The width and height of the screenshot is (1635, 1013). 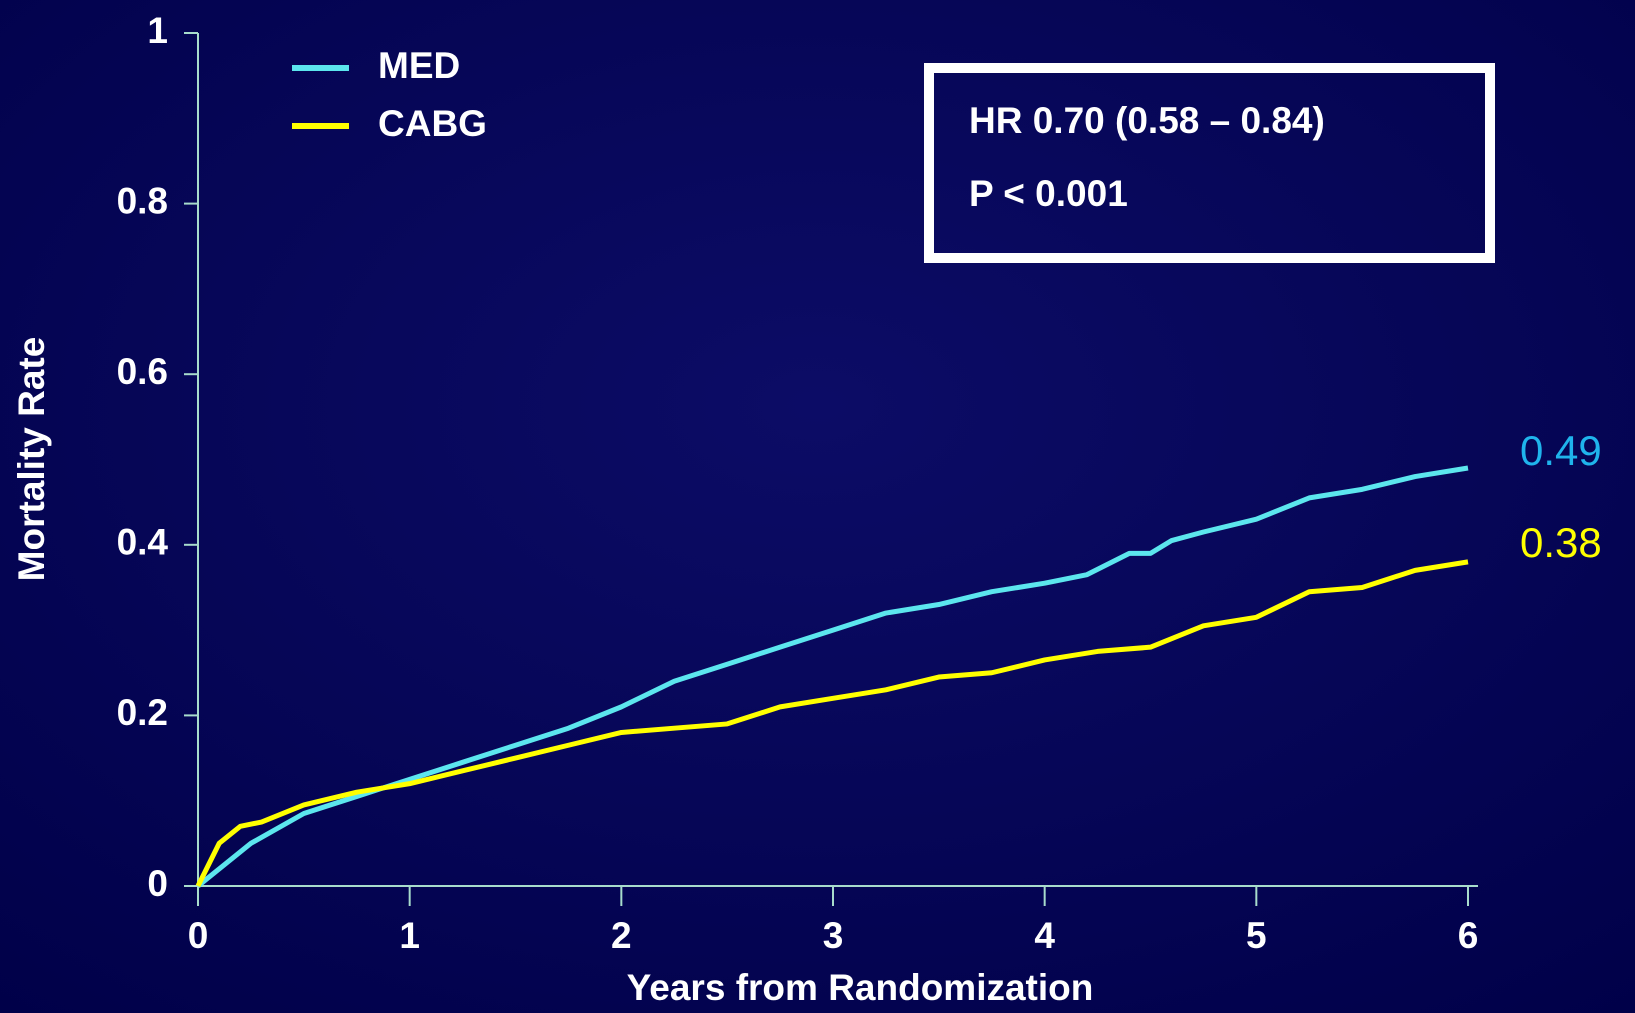 What do you see at coordinates (142, 371) in the screenshot?
I see `y-tick-label: 0.6` at bounding box center [142, 371].